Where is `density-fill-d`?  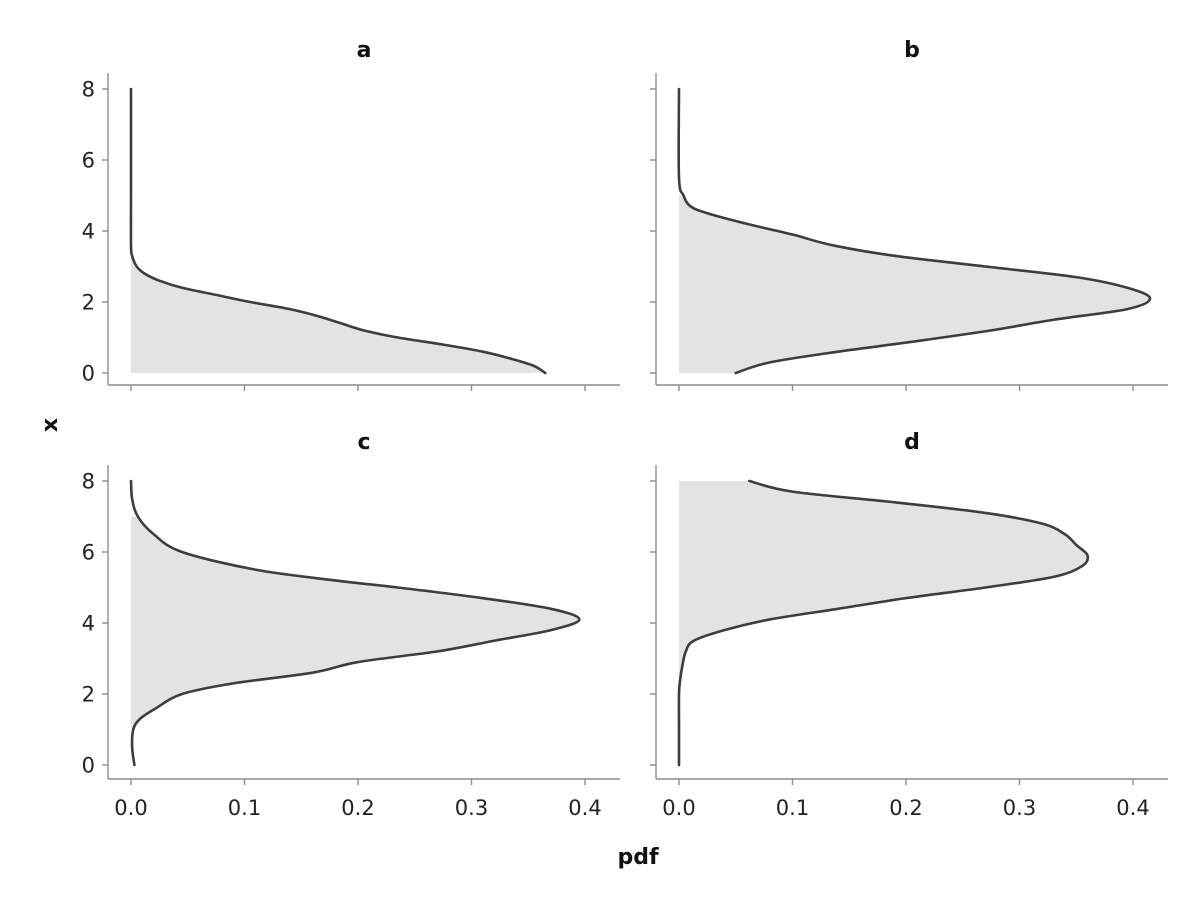
density-fill-d is located at coordinates (883, 580).